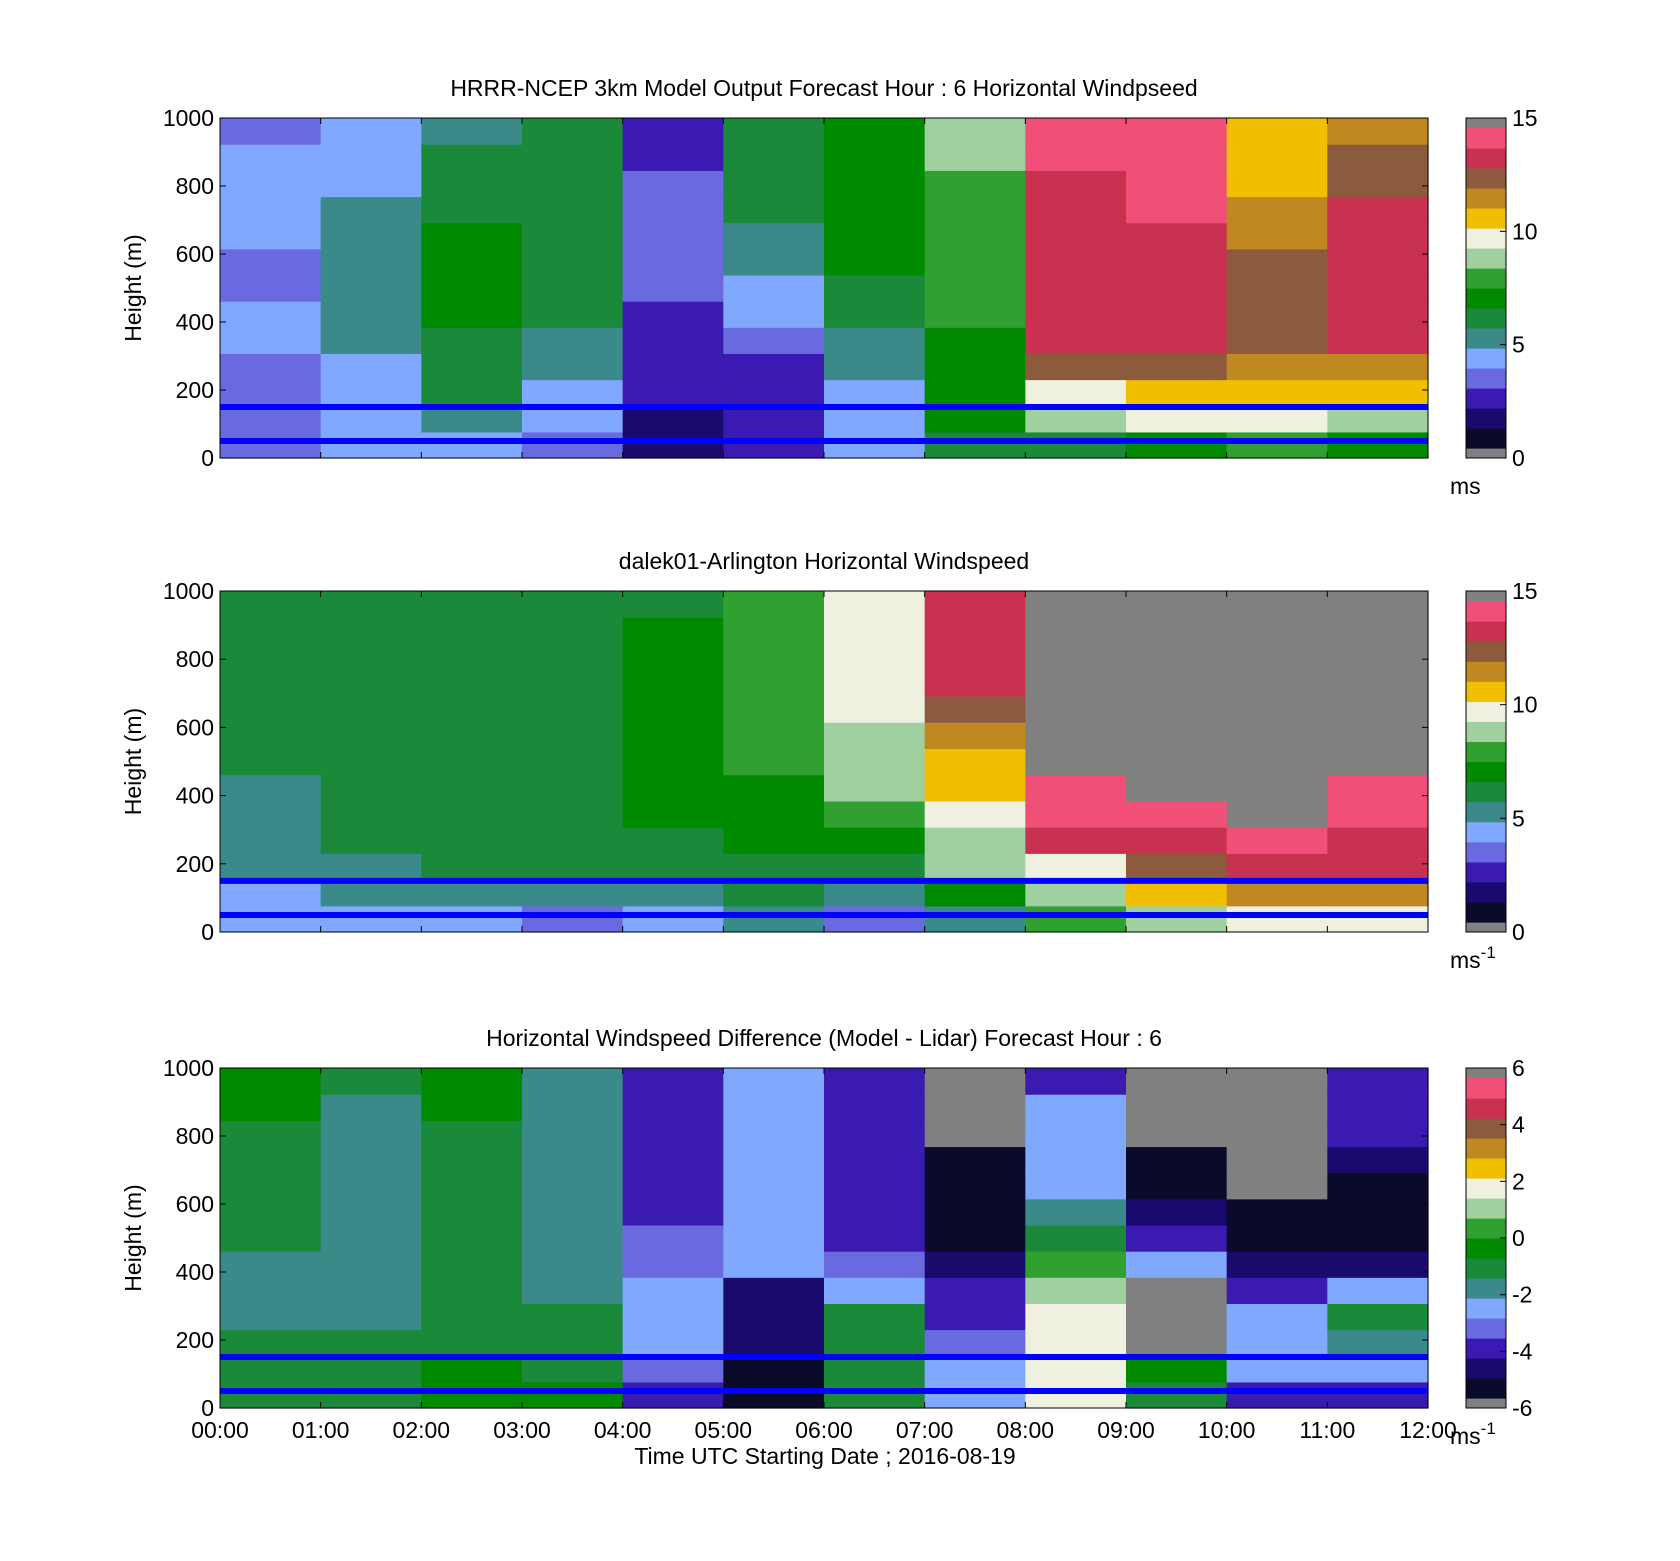 The image size is (1680, 1561). Describe the element at coordinates (1518, 818) in the screenshot. I see `colorbar-tick-label: 5` at that location.